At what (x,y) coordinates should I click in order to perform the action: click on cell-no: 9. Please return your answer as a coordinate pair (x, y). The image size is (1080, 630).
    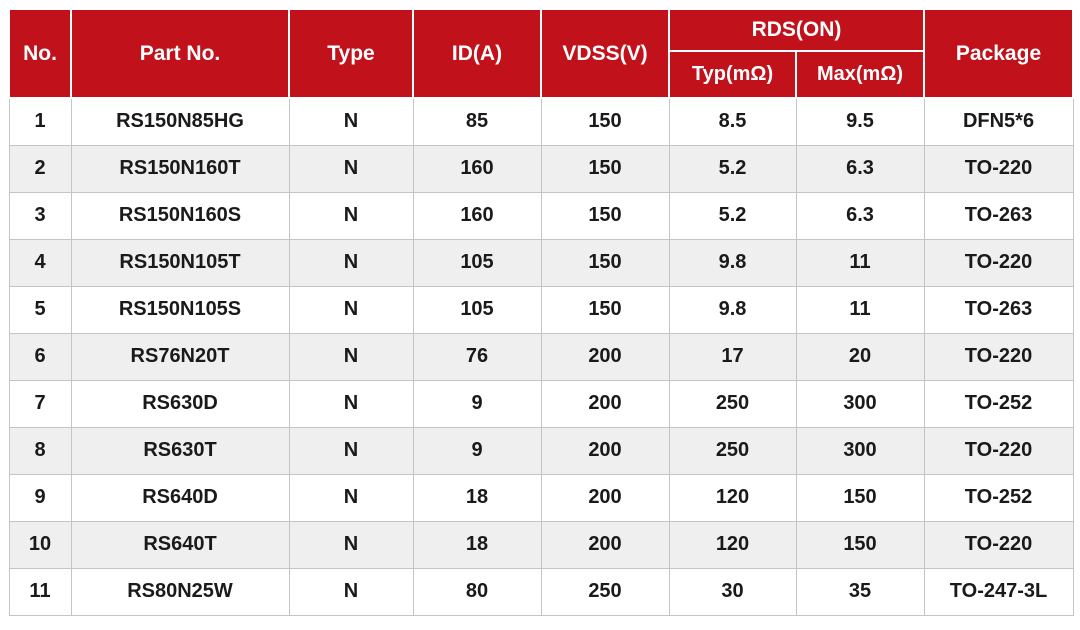
    Looking at the image, I should click on (40, 497).